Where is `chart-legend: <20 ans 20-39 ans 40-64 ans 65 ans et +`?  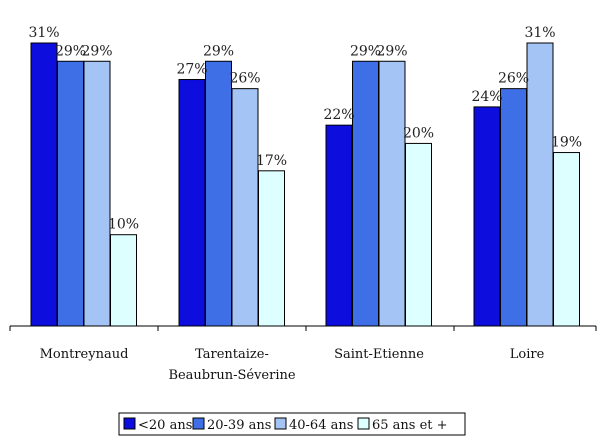 chart-legend: <20 ans 20-39 ans 40-64 ans 65 ans et + is located at coordinates (292, 424).